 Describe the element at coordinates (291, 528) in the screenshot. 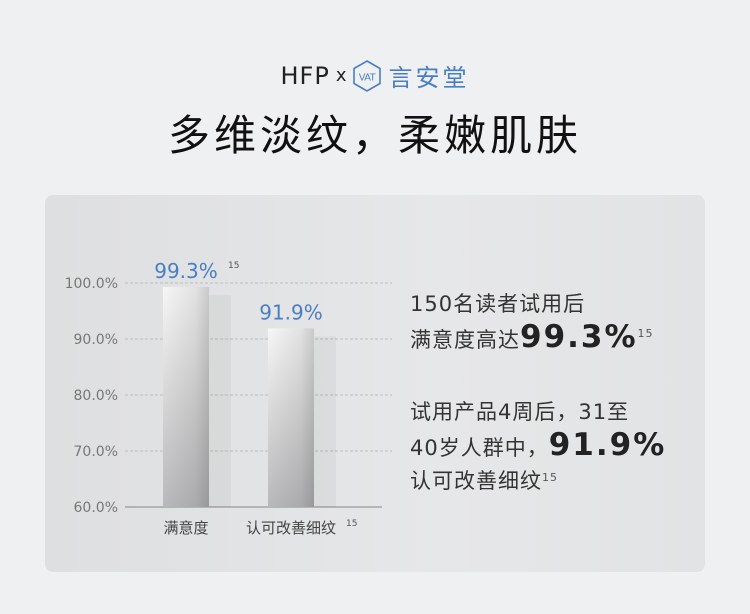

I see `x-tick-label: 认可改善细纹` at that location.